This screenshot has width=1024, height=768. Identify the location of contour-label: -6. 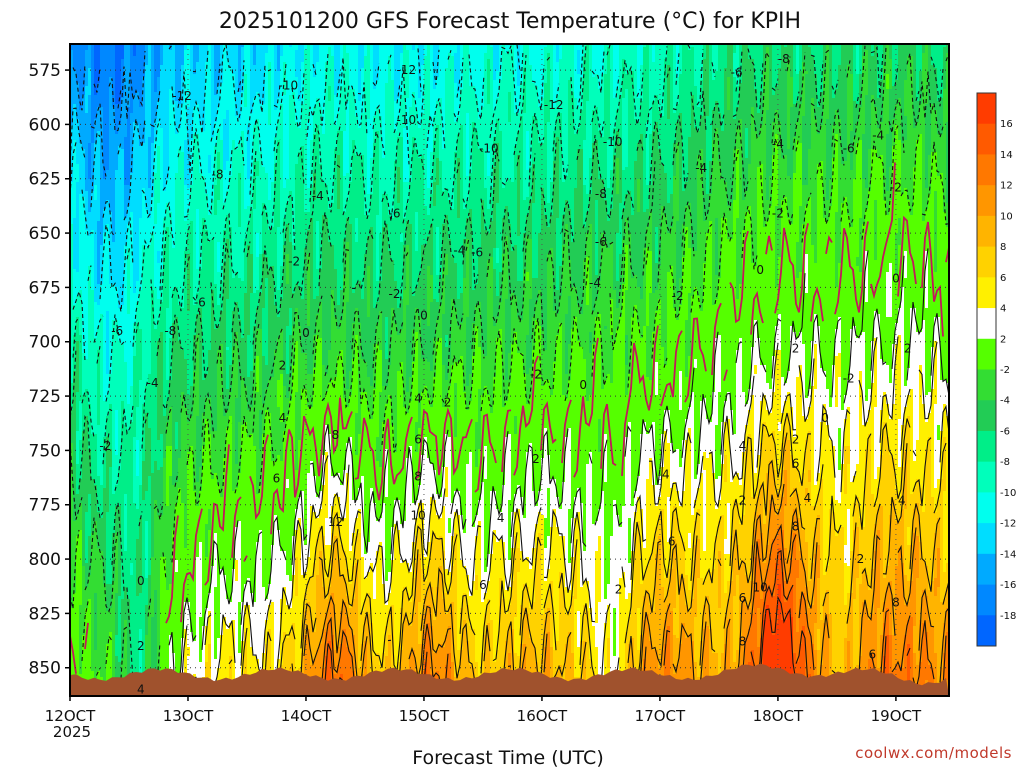
(395, 214).